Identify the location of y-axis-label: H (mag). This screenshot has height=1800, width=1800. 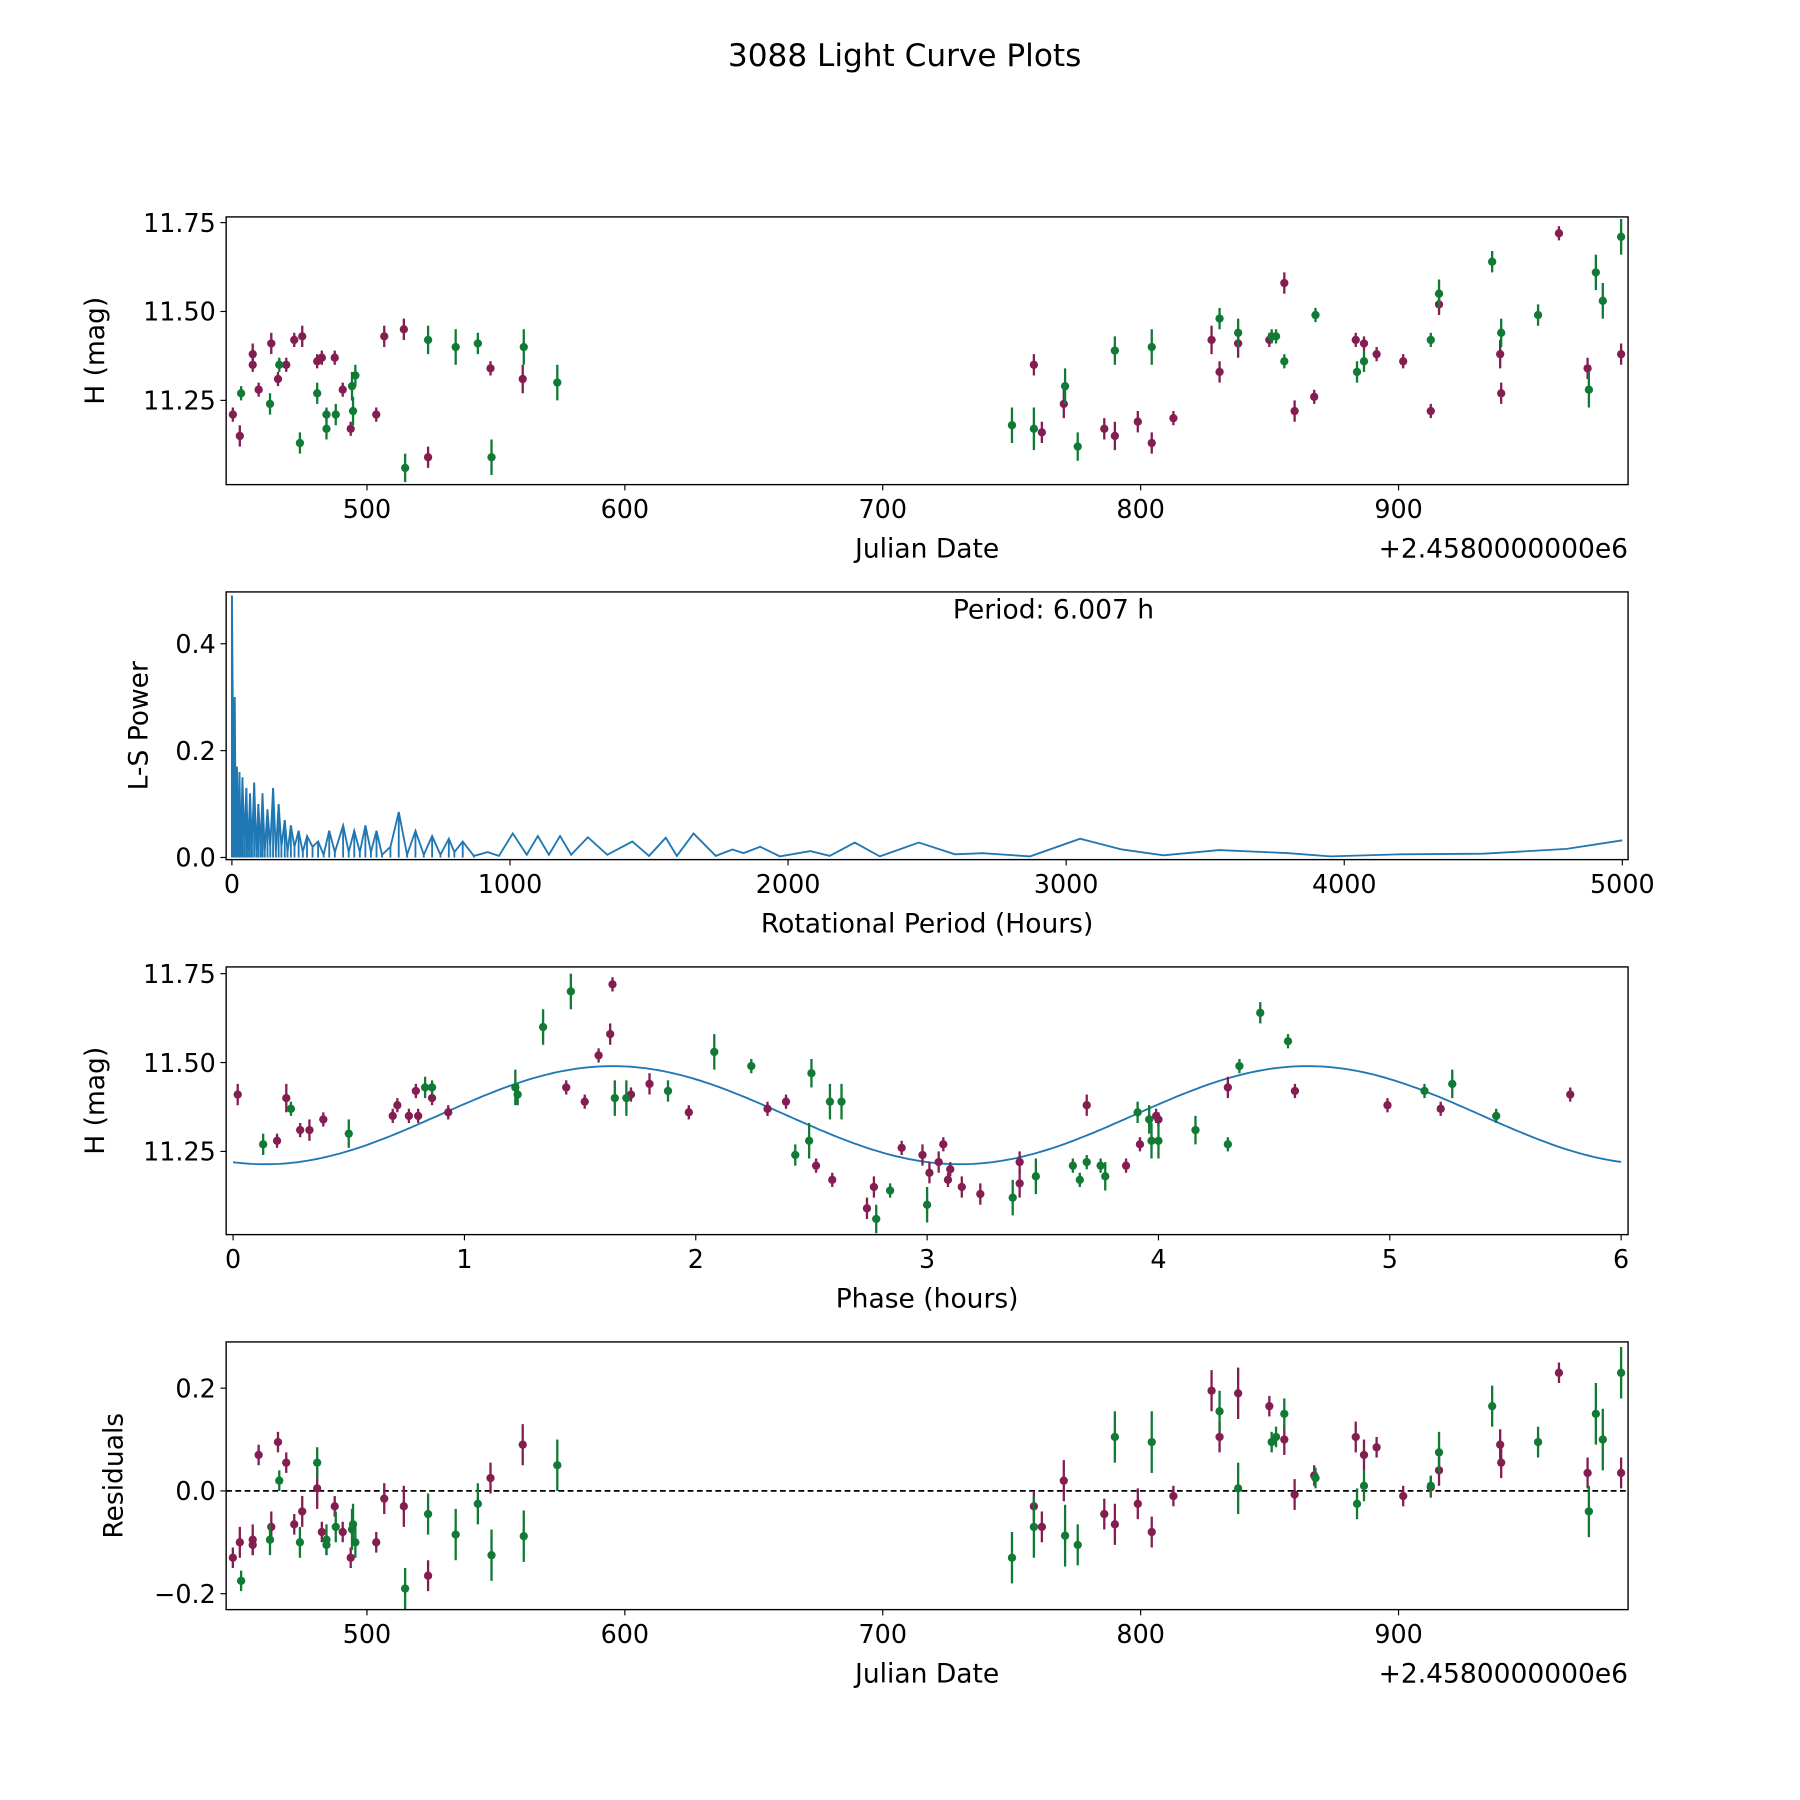
(95, 351).